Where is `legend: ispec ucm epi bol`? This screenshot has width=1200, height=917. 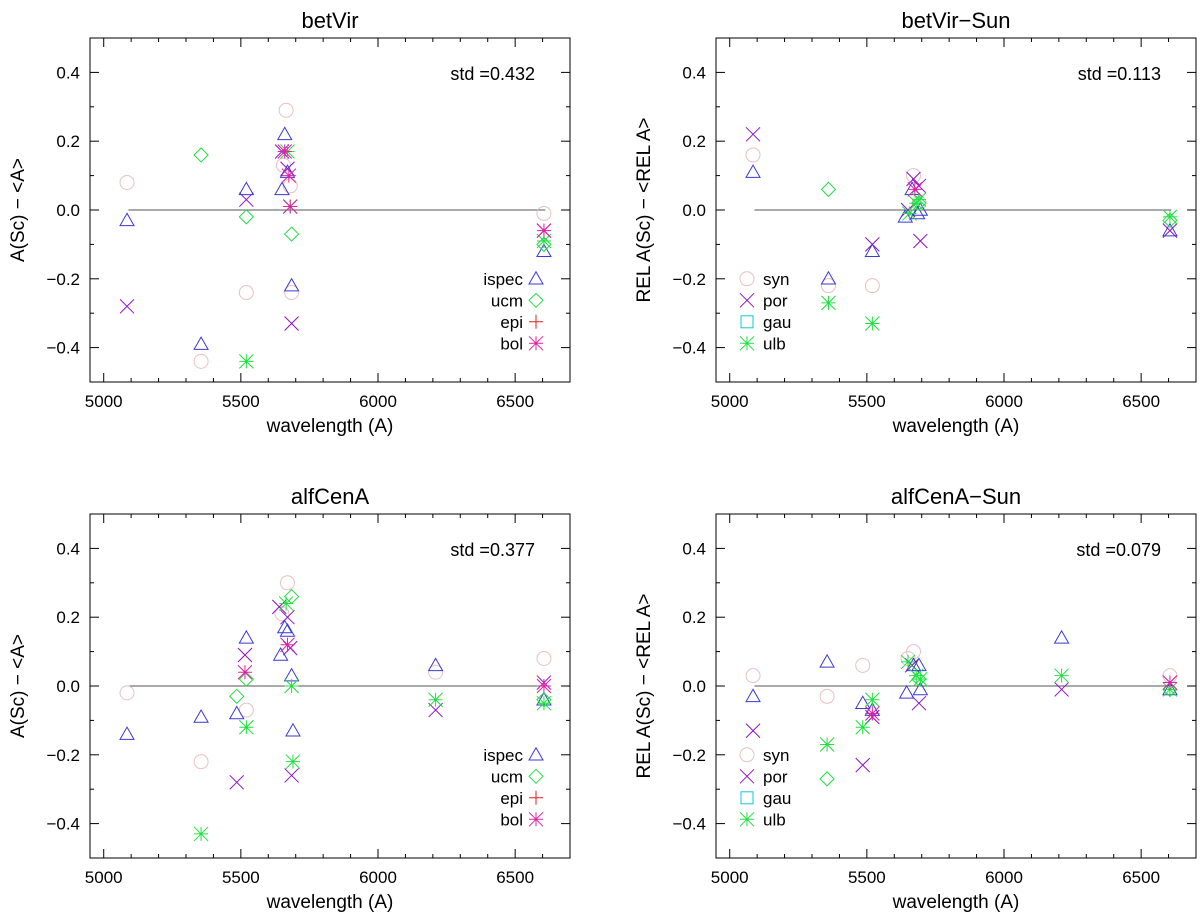 legend: ispec ucm epi bol is located at coordinates (513, 311).